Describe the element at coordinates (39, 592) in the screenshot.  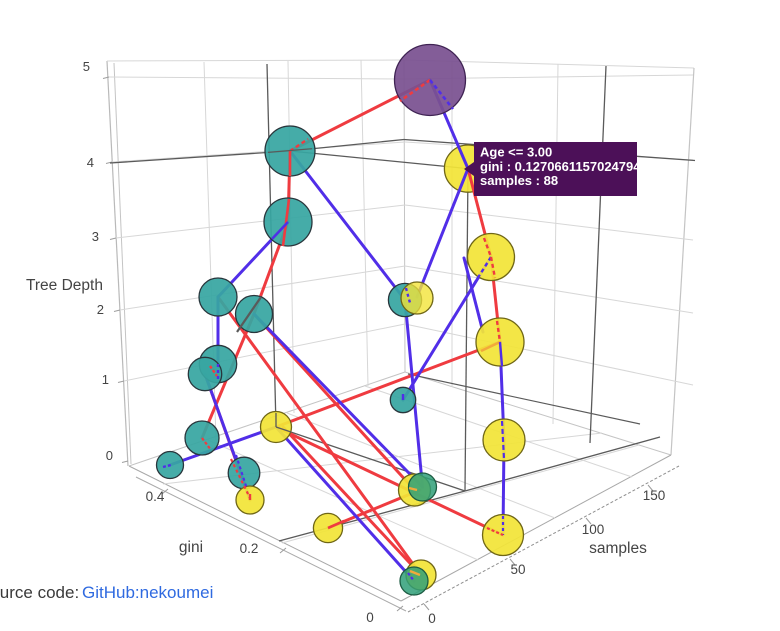
I see `svg-text: Source code:` at that location.